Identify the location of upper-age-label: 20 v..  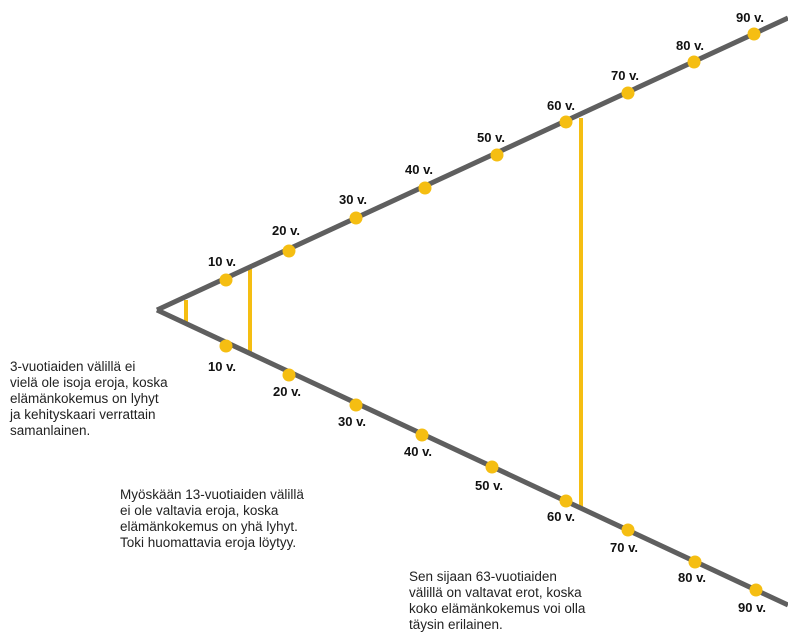
(286, 230).